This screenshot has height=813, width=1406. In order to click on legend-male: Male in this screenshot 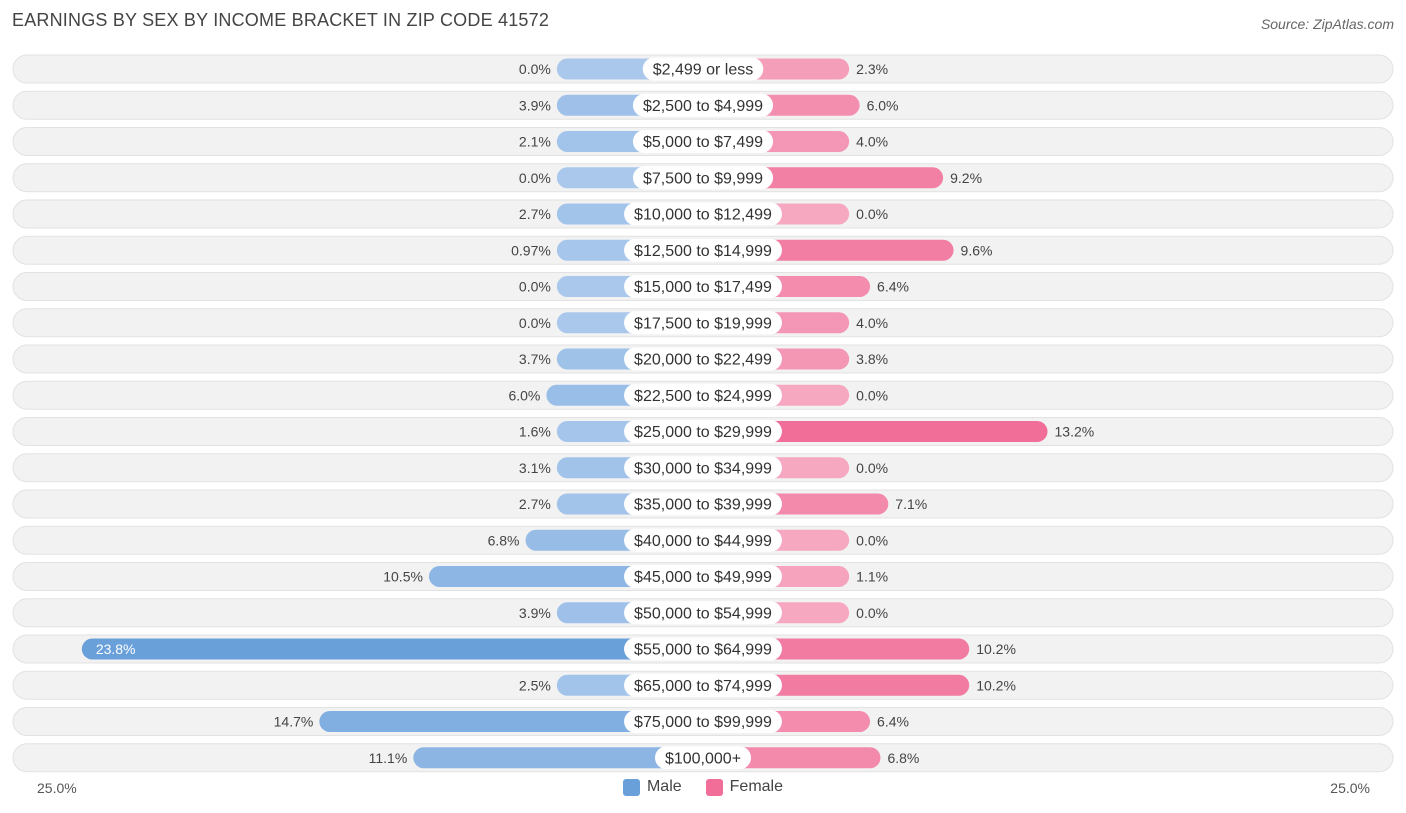, I will do `click(652, 787)`.